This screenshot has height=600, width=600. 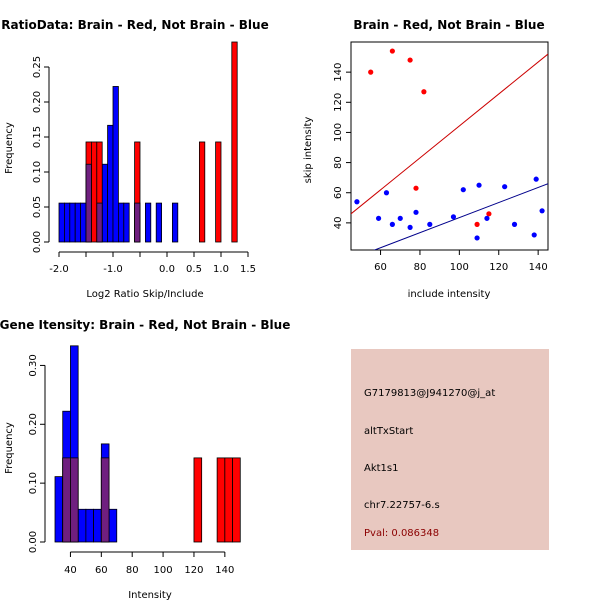 What do you see at coordinates (448, 25) in the screenshot?
I see `scatter-title: Brain - Red, Not Brain - Blue` at bounding box center [448, 25].